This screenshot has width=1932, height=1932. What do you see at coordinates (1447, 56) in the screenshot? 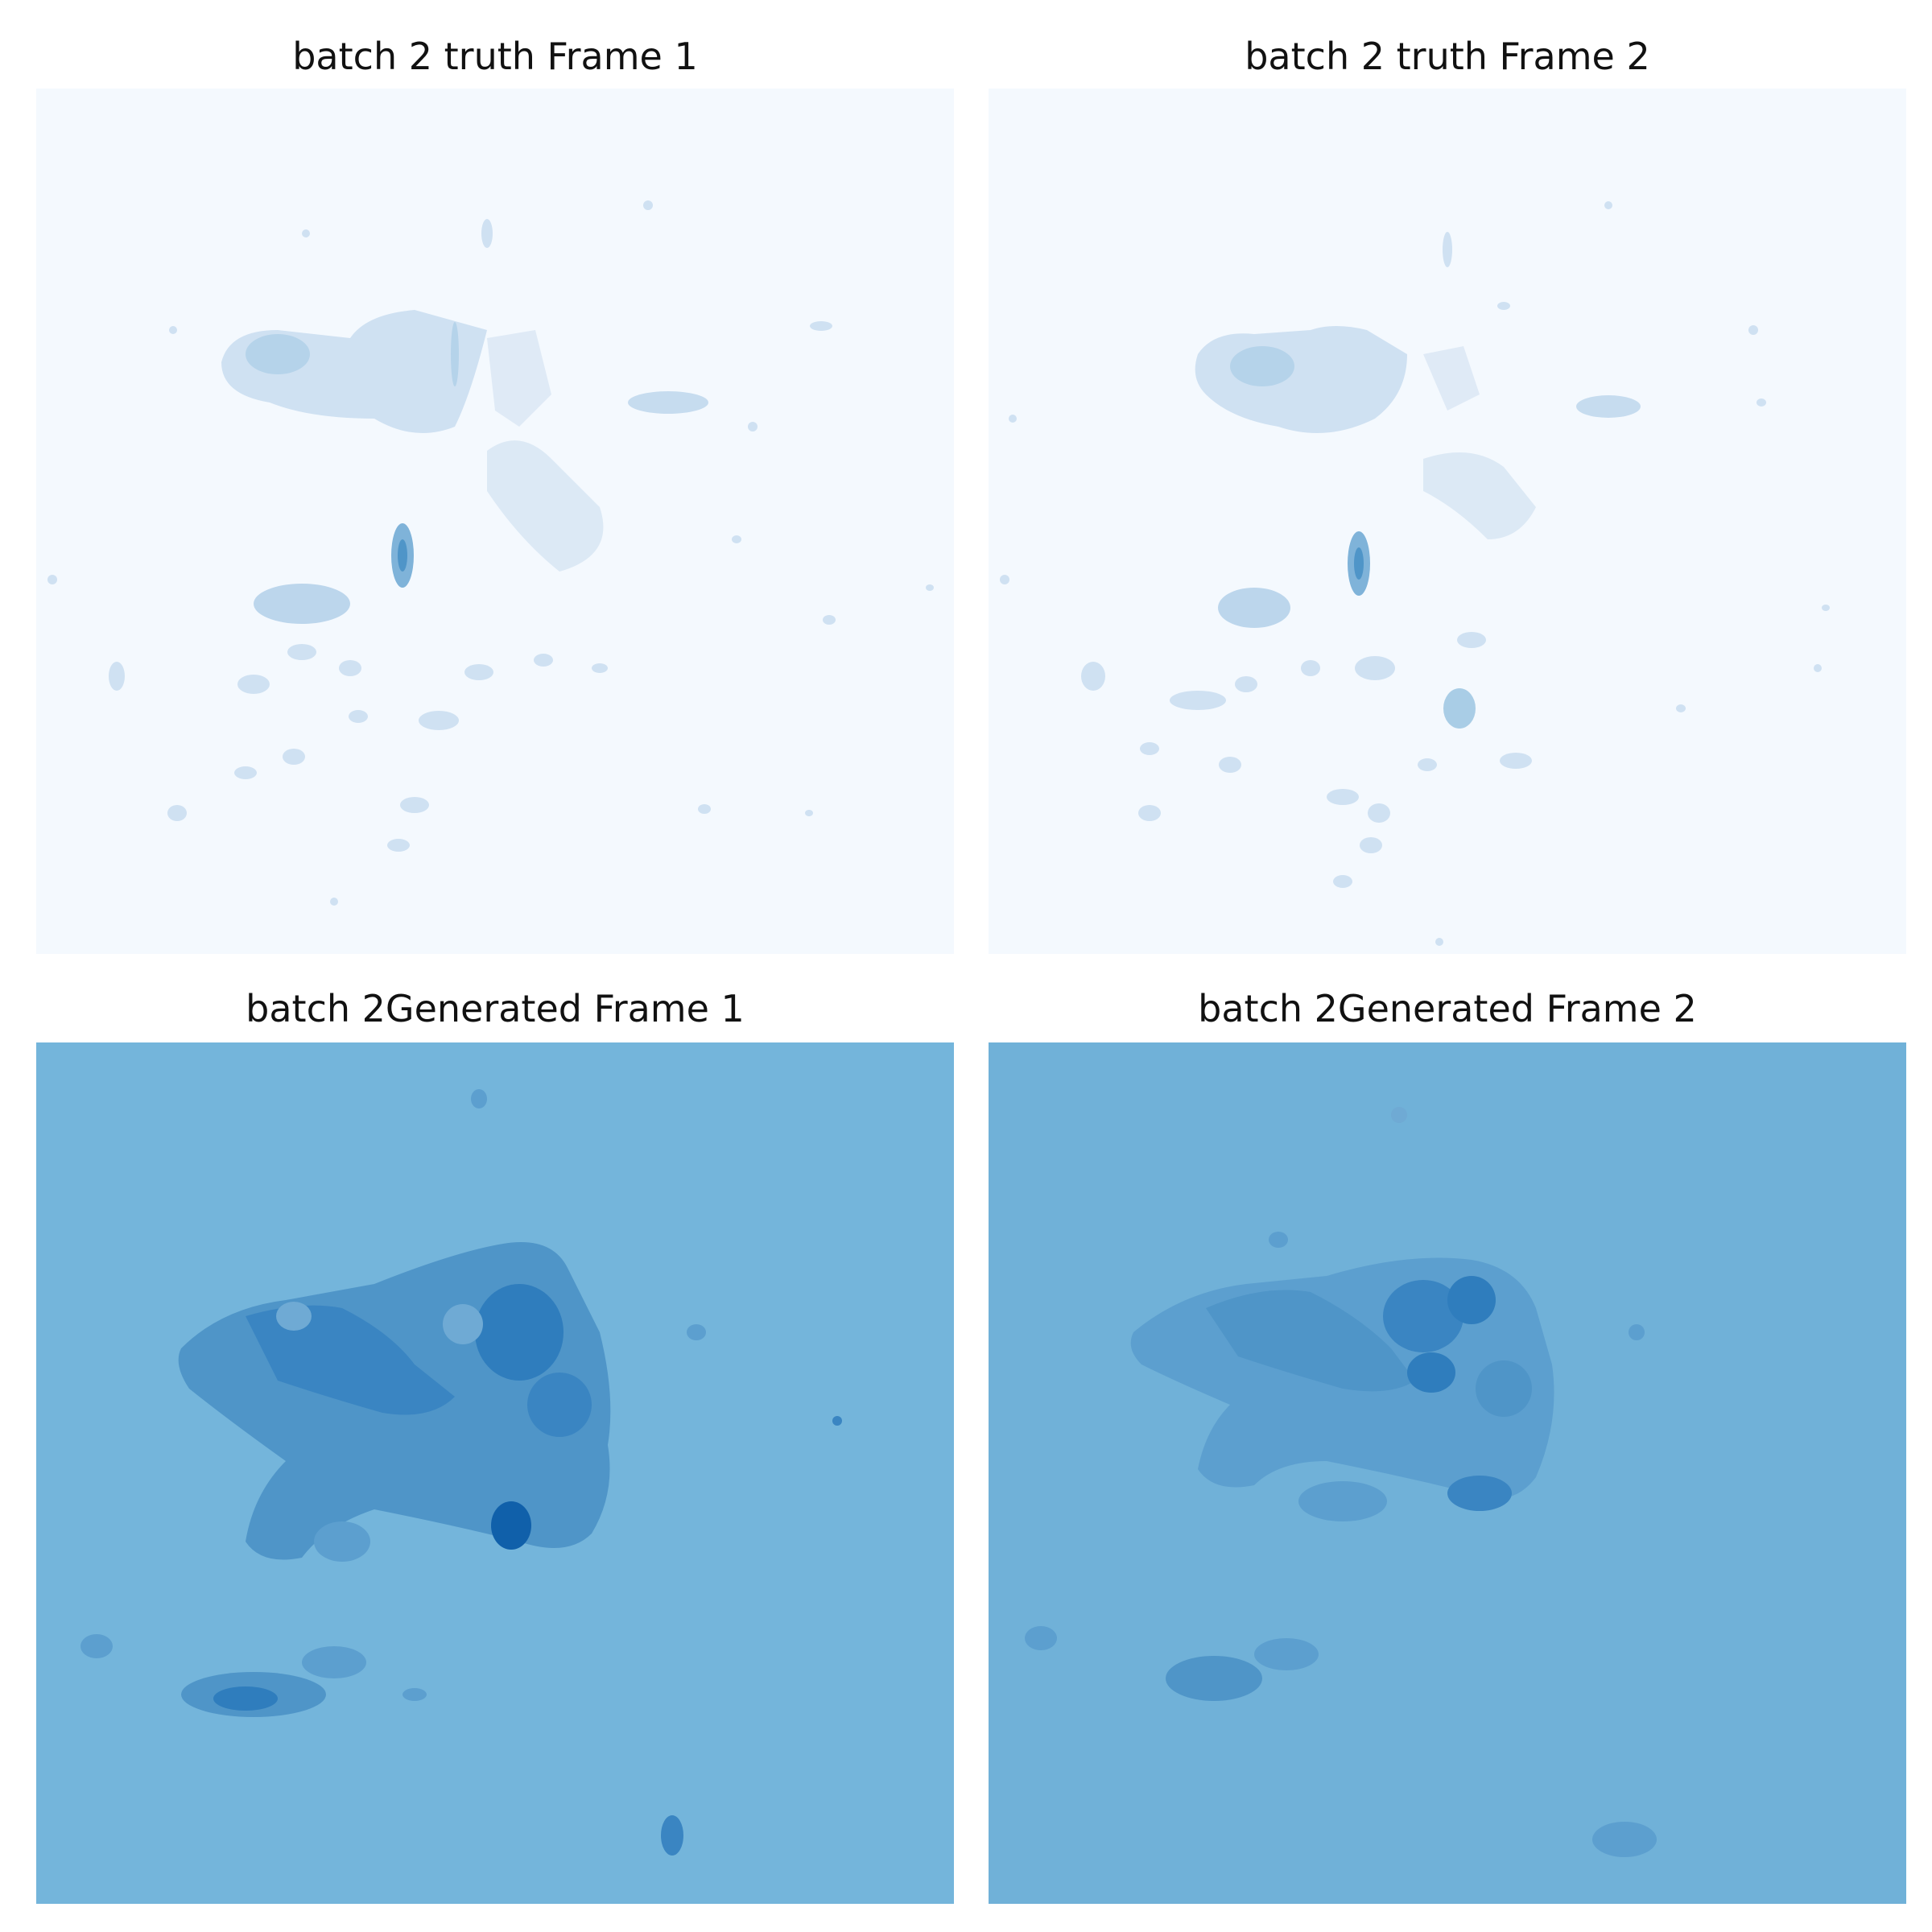
I see `panel-title-truth-frame-2: batch 2 truth Frame 2` at bounding box center [1447, 56].